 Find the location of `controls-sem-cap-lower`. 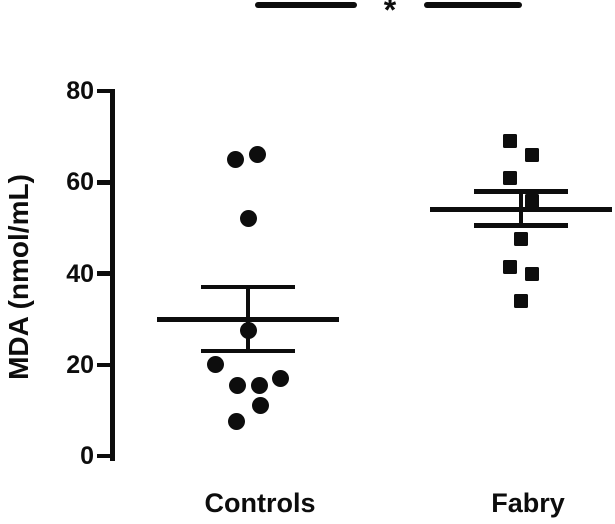

controls-sem-cap-lower is located at coordinates (248, 351).